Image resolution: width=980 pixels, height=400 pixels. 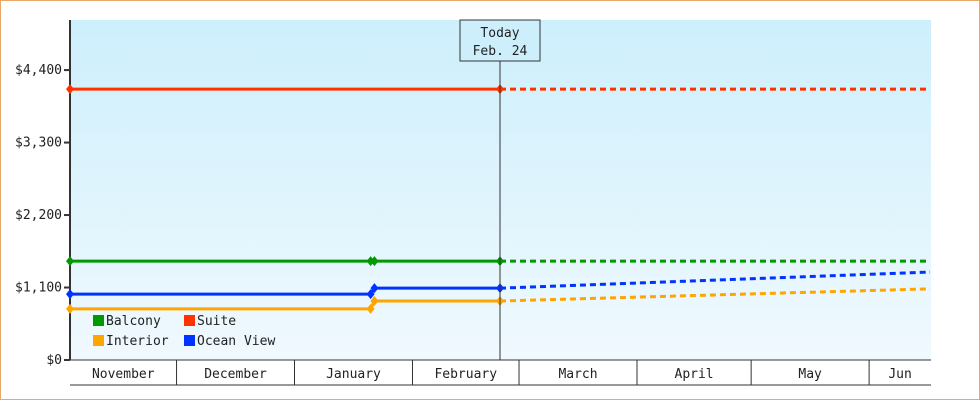 I want to click on y-tick-label: $3,300, so click(x=38, y=143).